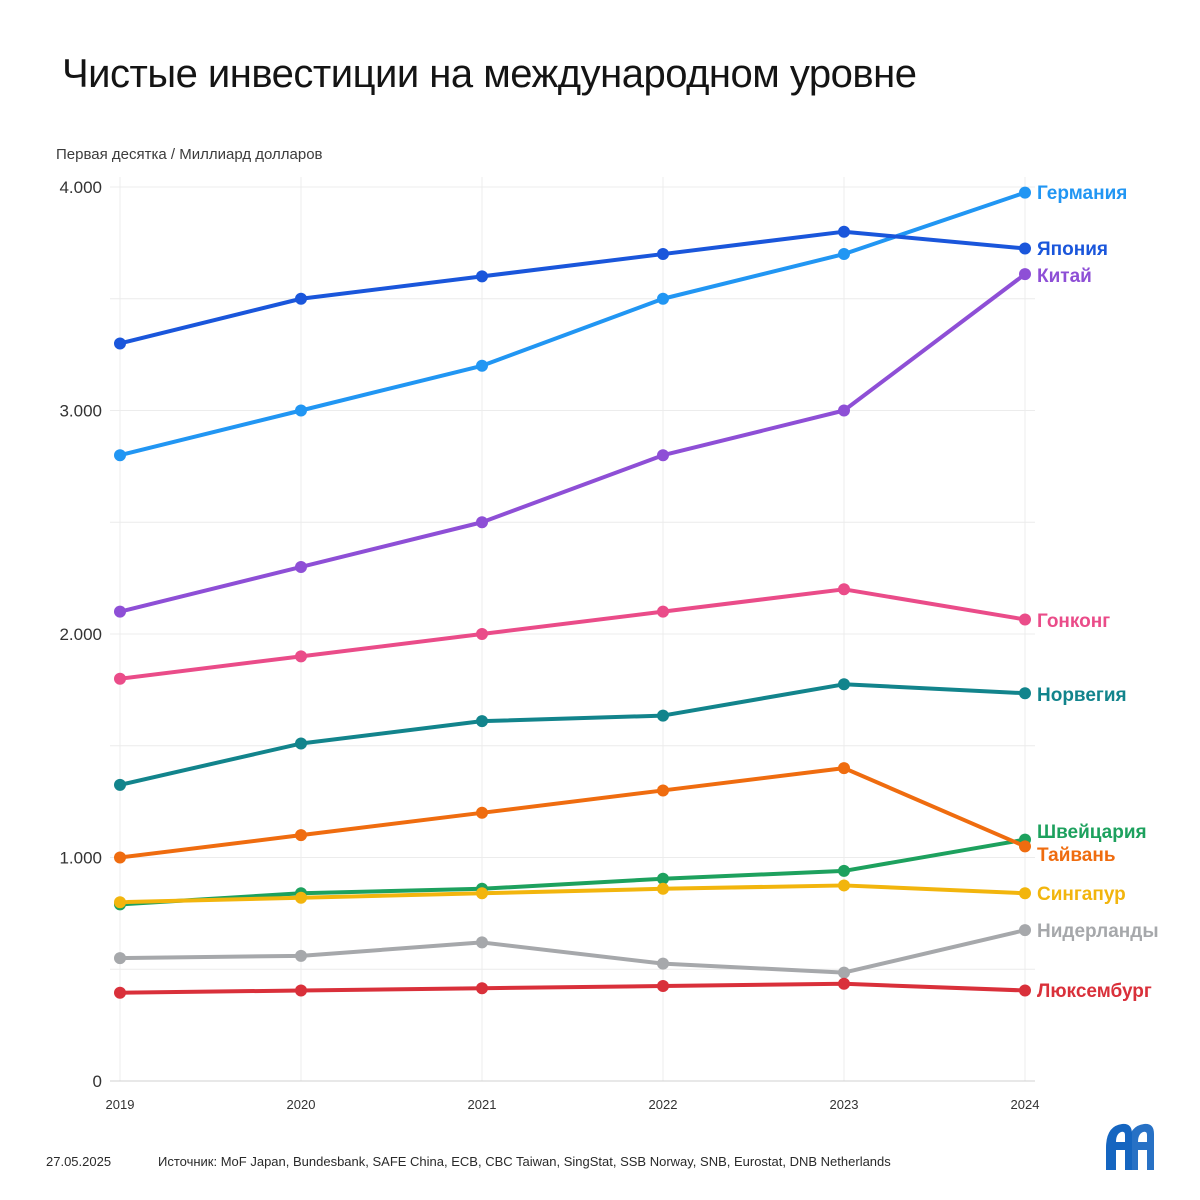 The height and width of the screenshot is (1200, 1200). Describe the element at coordinates (97, 1081) in the screenshot. I see `y-tick-label: 0` at that location.